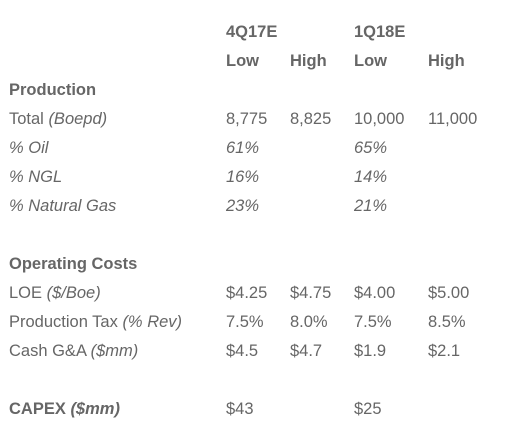 Image resolution: width=511 pixels, height=435 pixels. What do you see at coordinates (311, 293) in the screenshot?
I see `loe-4q17e-high: $4.75` at bounding box center [311, 293].